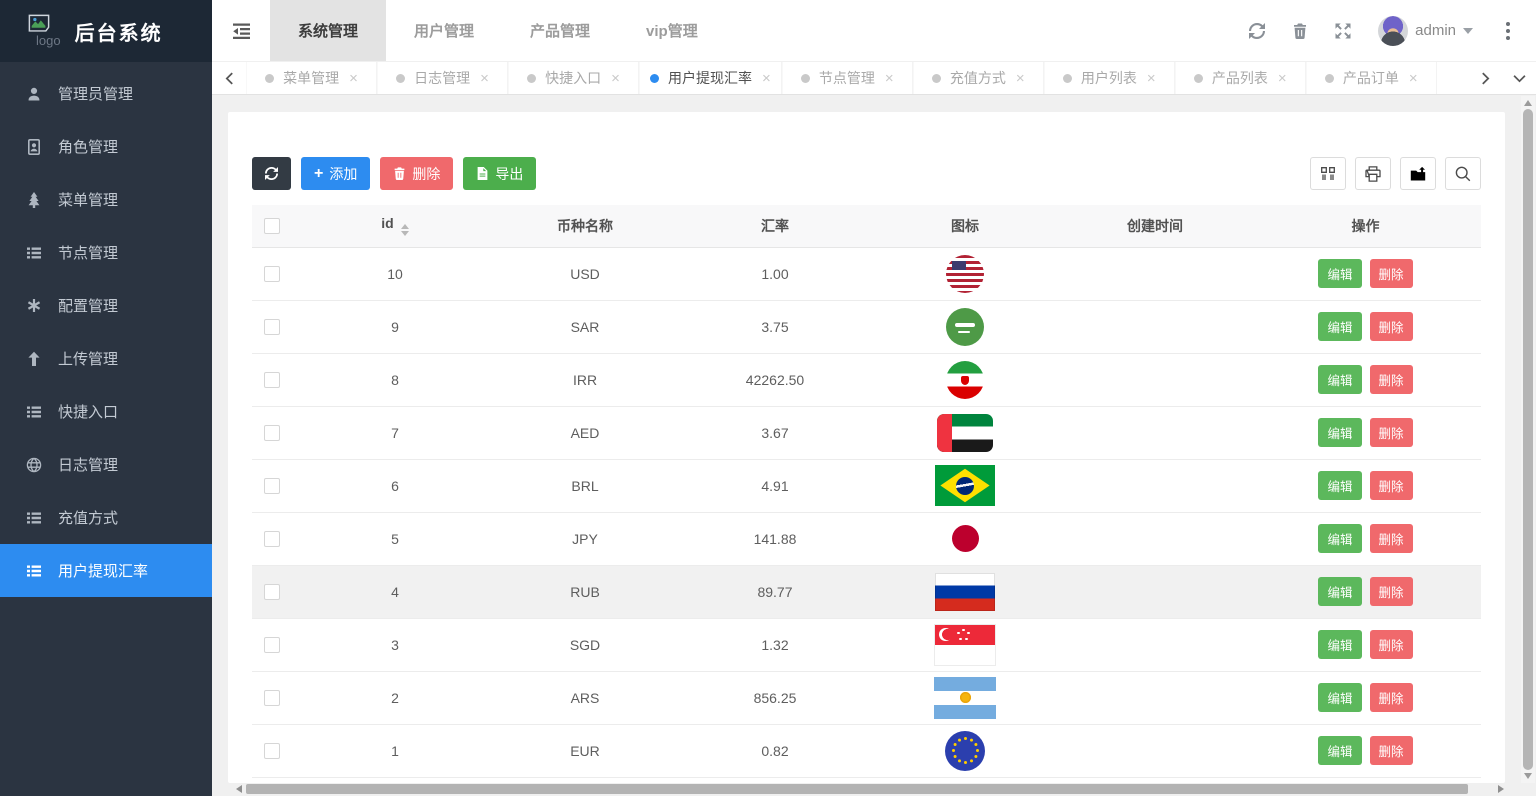 The image size is (1536, 796). I want to click on nav-tab-user: 用户管理, so click(444, 31).